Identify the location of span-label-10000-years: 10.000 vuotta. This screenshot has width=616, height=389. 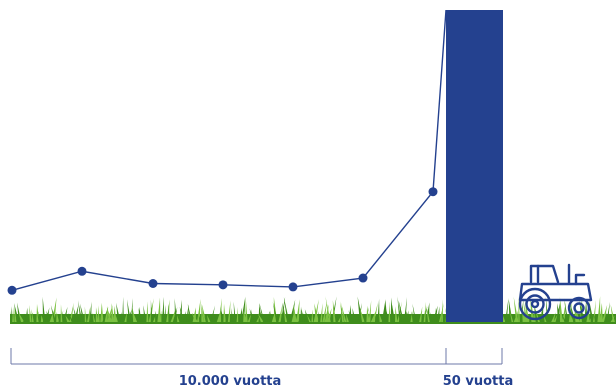
(230, 381).